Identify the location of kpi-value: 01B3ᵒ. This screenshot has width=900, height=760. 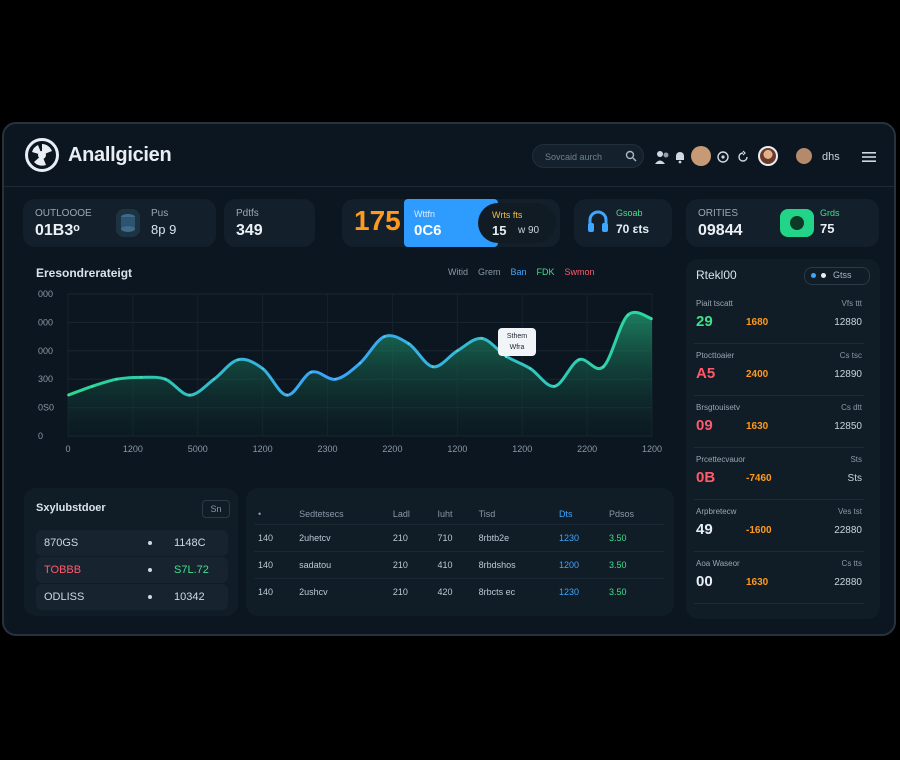
(57, 230).